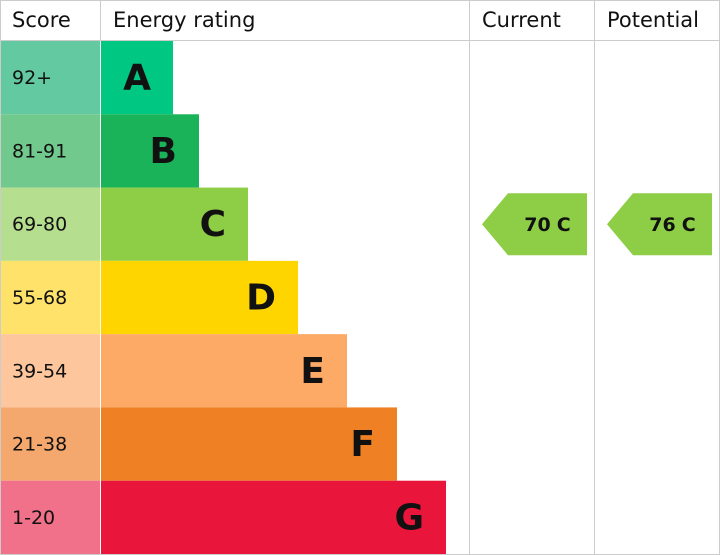 The width and height of the screenshot is (720, 555). Describe the element at coordinates (312, 371) in the screenshot. I see `rating-letter: E` at that location.